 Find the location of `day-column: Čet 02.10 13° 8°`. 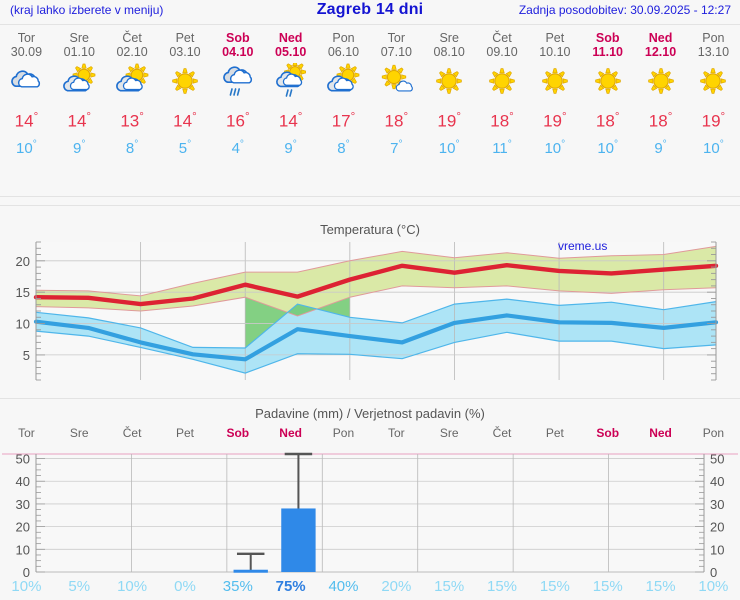

day-column: Čet 02.10 13° 8° is located at coordinates (132, 96).